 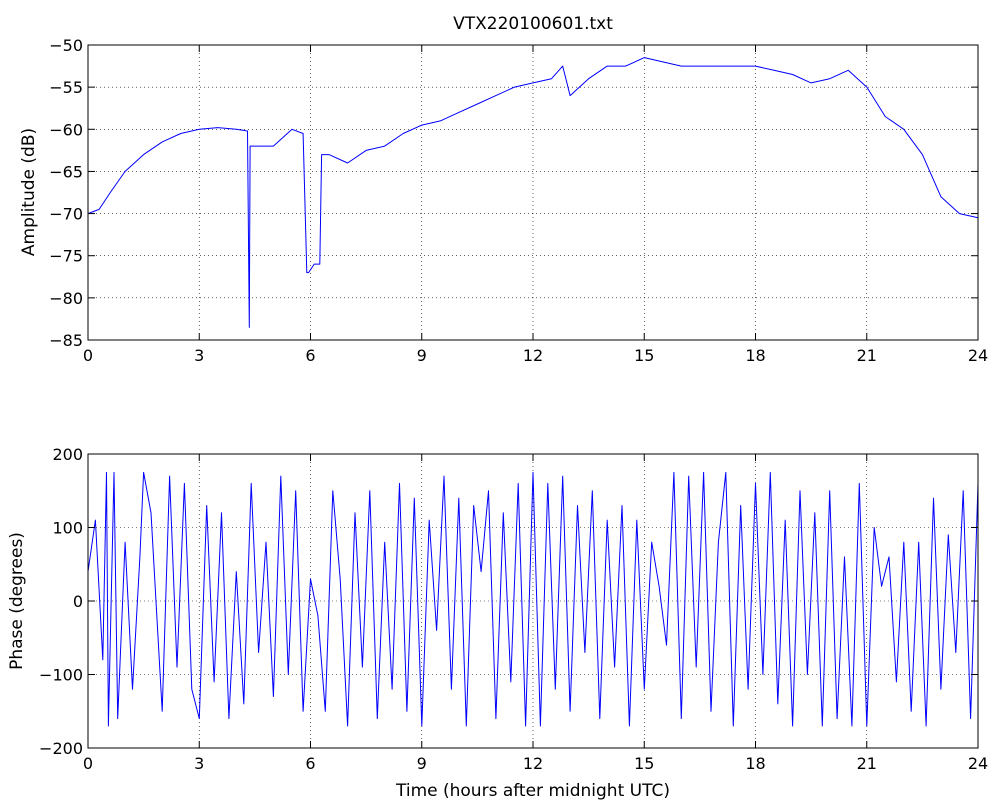 I want to click on amplitude-y-tick-label: −65, so click(x=66, y=171).